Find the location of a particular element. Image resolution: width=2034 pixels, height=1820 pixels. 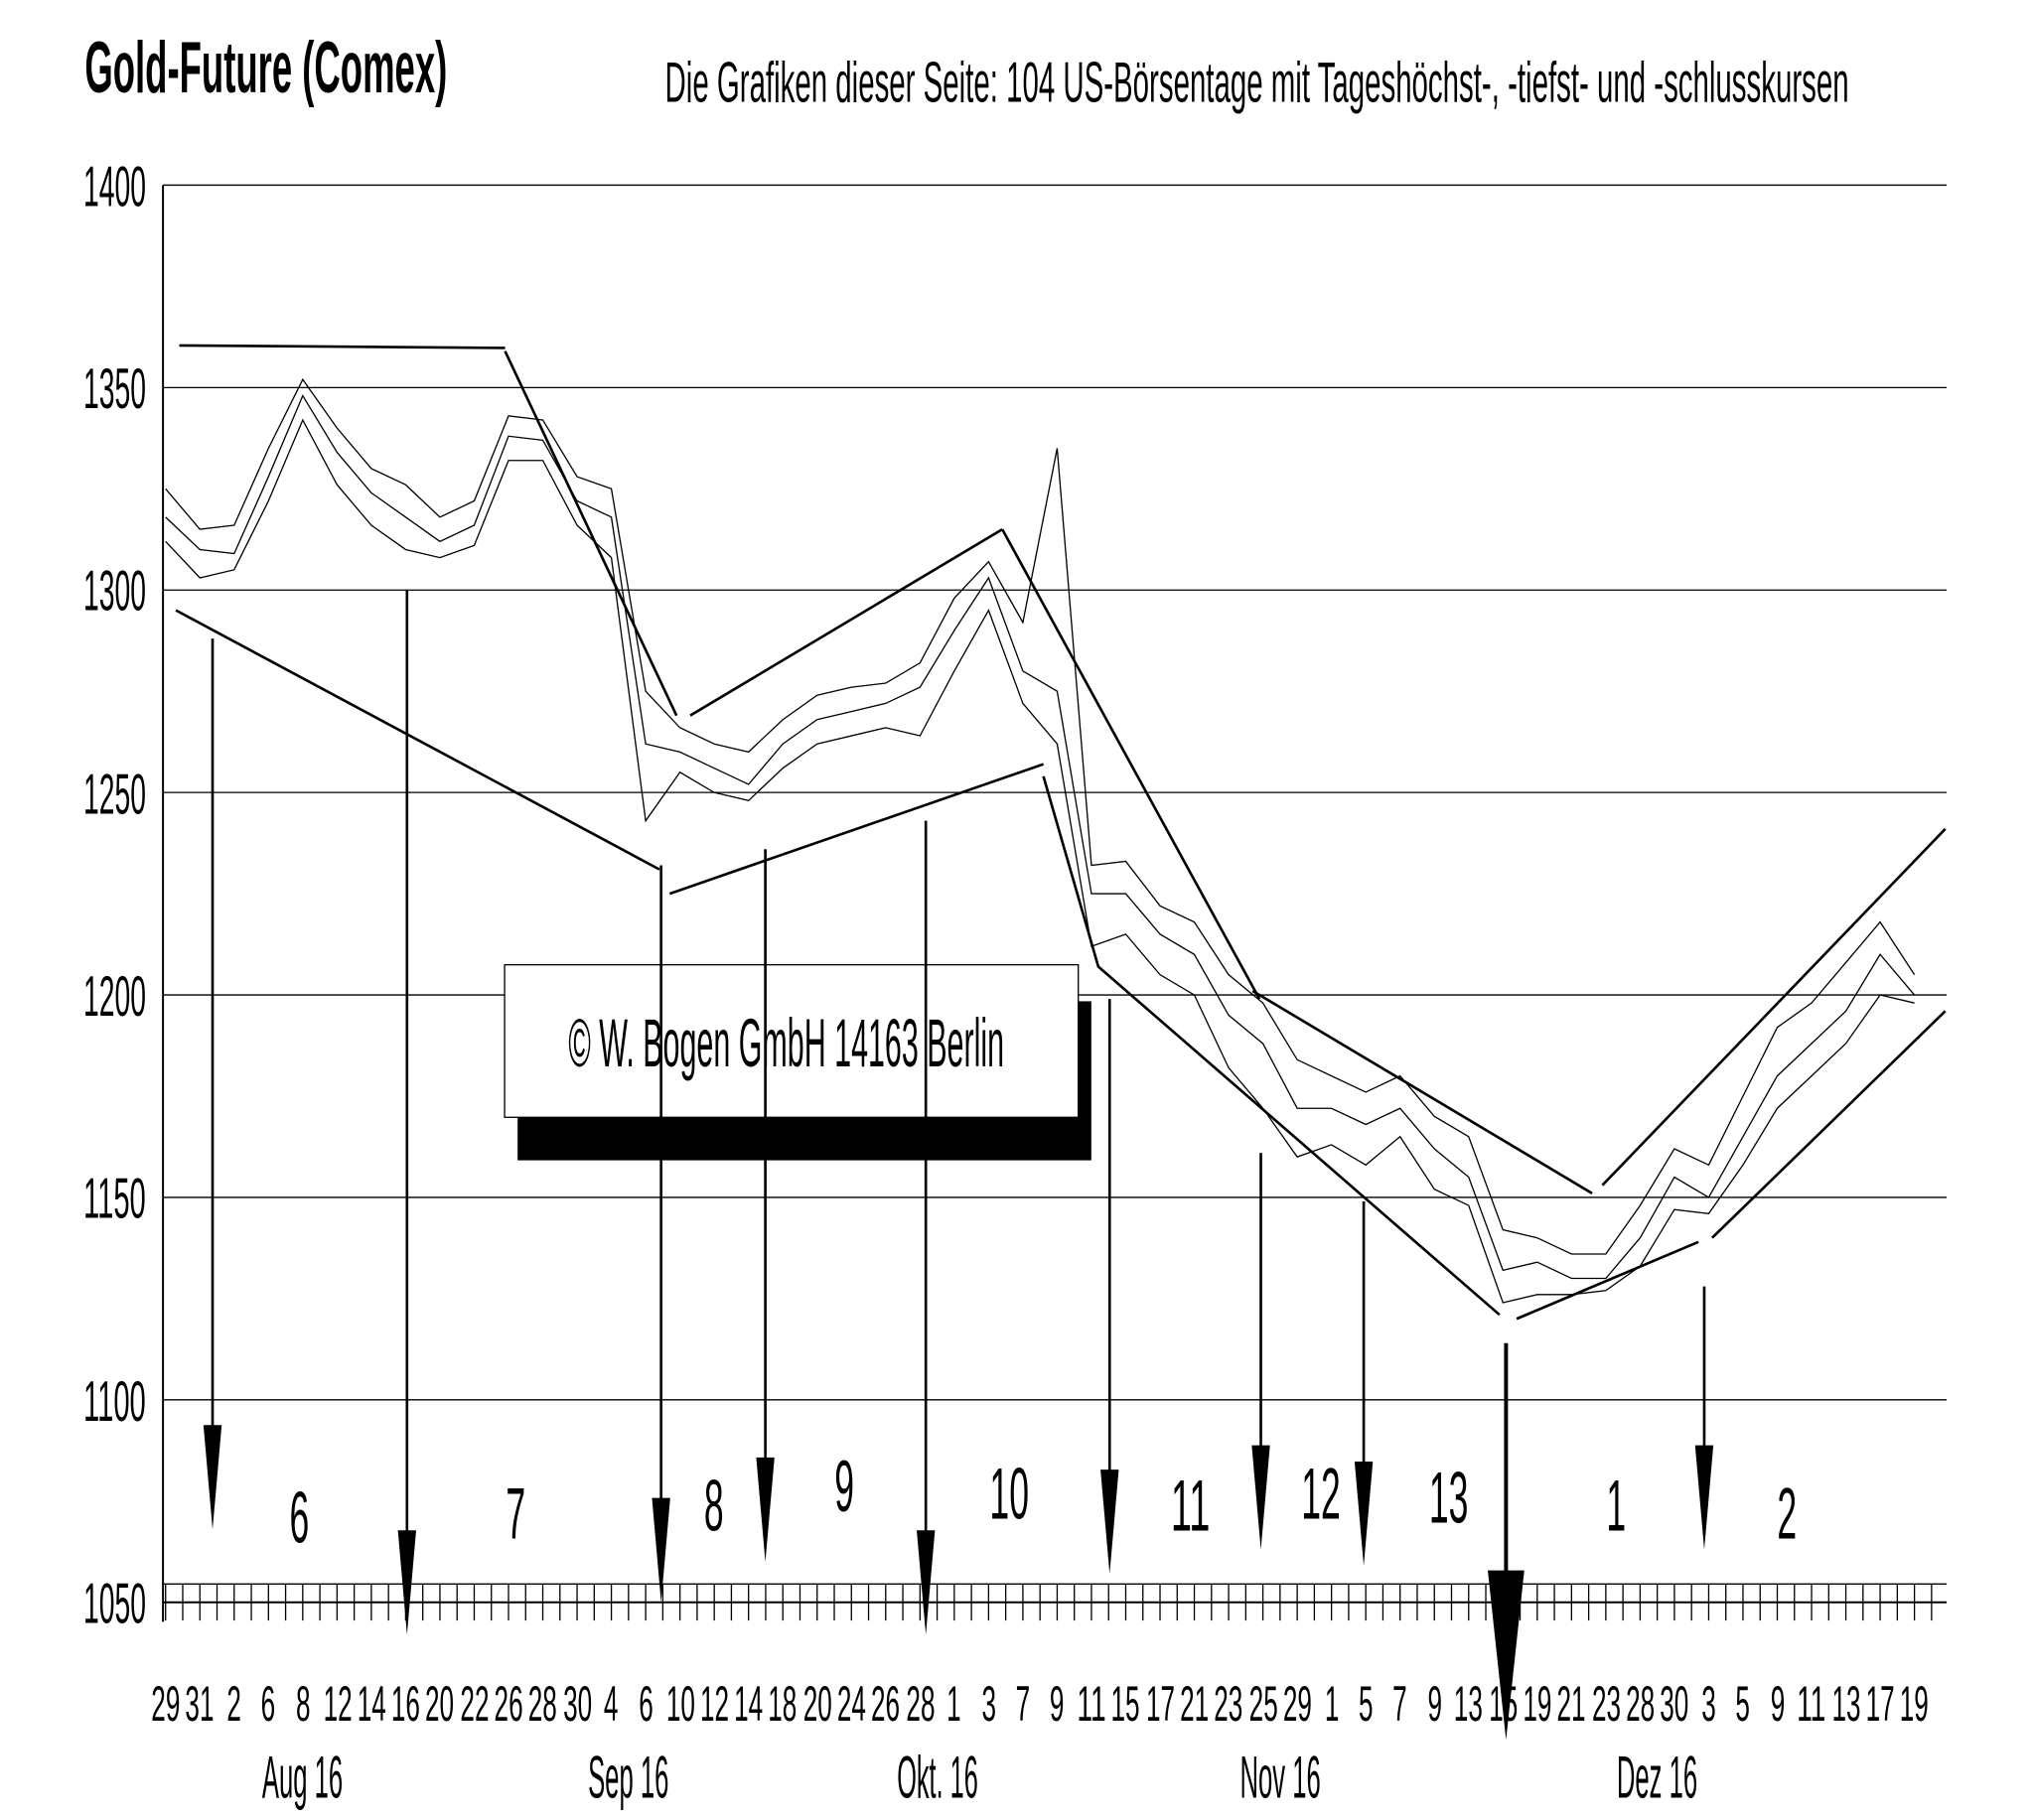

wave-label: 7 is located at coordinates (516, 1513).